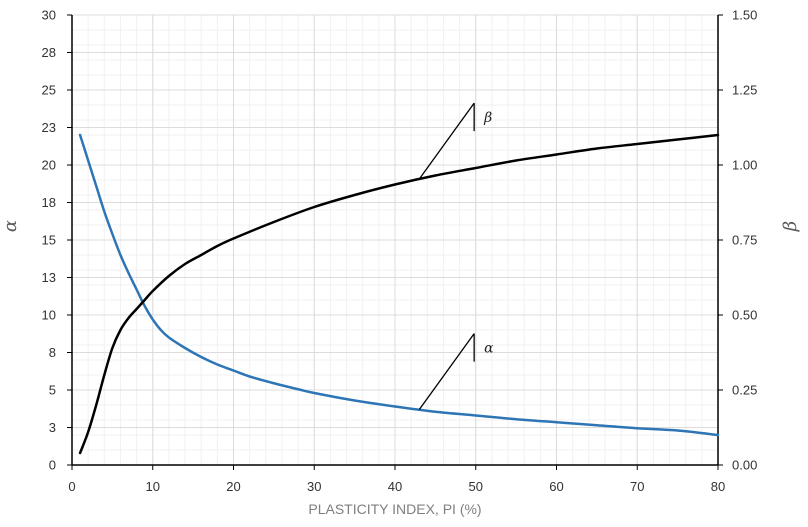 The width and height of the screenshot is (808, 527). I want to click on x-tick-label: 60, so click(556, 486).